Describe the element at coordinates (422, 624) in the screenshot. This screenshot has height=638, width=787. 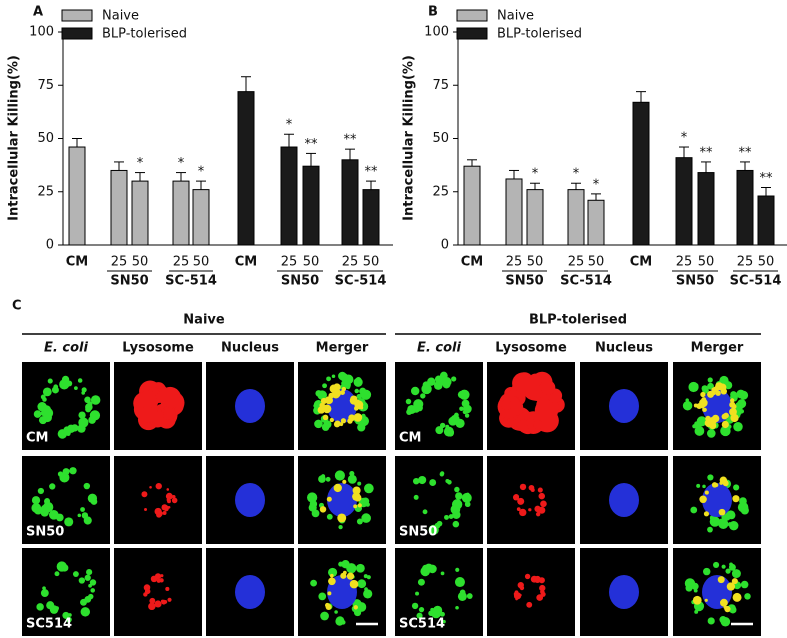
I see `row-label: SC514` at that location.